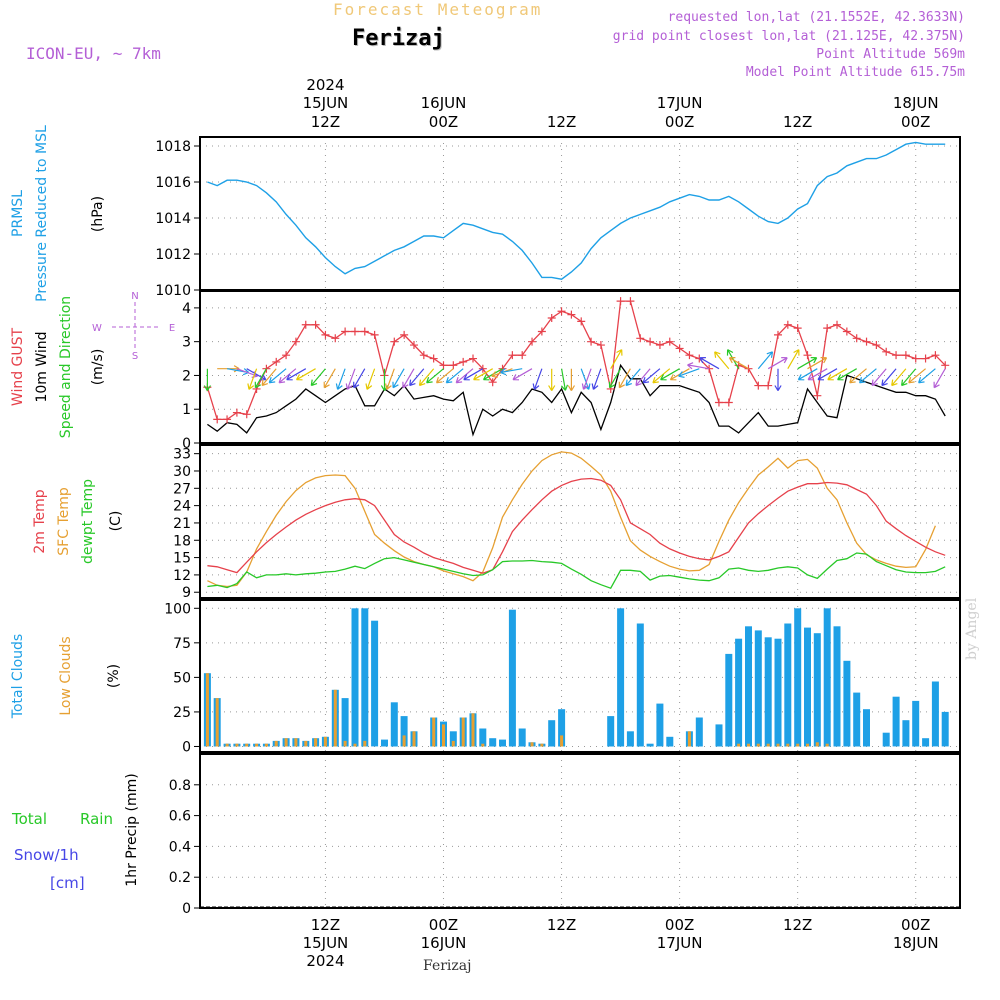 This screenshot has width=1000, height=1000. Describe the element at coordinates (18, 213) in the screenshot. I see `pressure-ylabel-0: PRMSL` at that location.